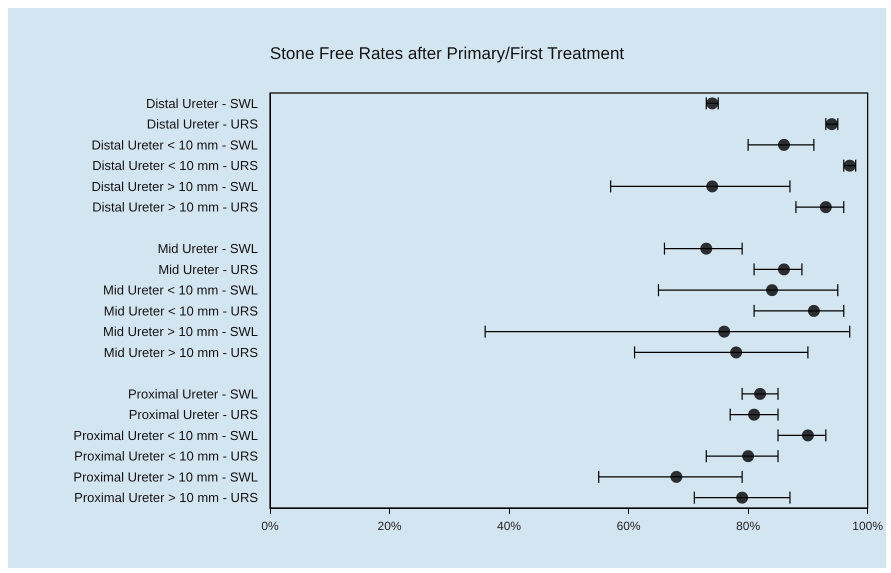 Image resolution: width=891 pixels, height=573 pixels. I want to click on y-tick-label: Mid Ureter > 10 mm - SWL, so click(180, 332).